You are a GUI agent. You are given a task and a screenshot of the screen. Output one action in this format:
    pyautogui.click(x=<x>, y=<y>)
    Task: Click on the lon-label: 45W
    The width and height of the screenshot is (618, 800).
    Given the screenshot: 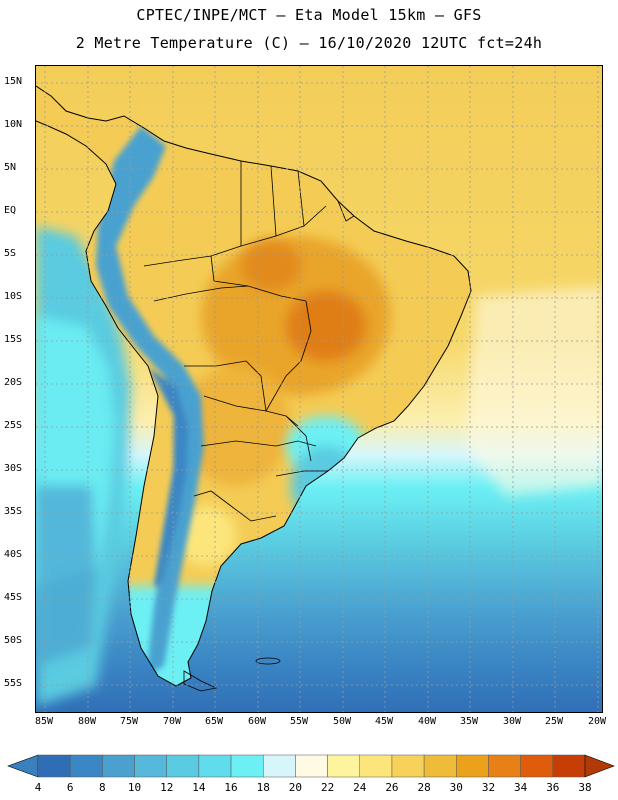 What is the action you would take?
    pyautogui.click(x=384, y=721)
    